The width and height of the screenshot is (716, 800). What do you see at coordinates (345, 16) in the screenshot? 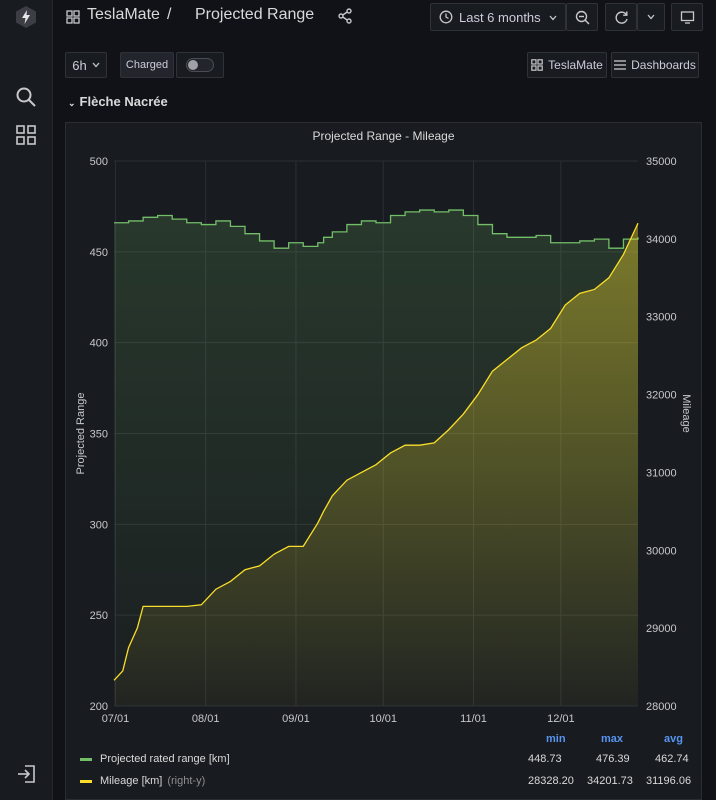
I see `share-icon` at bounding box center [345, 16].